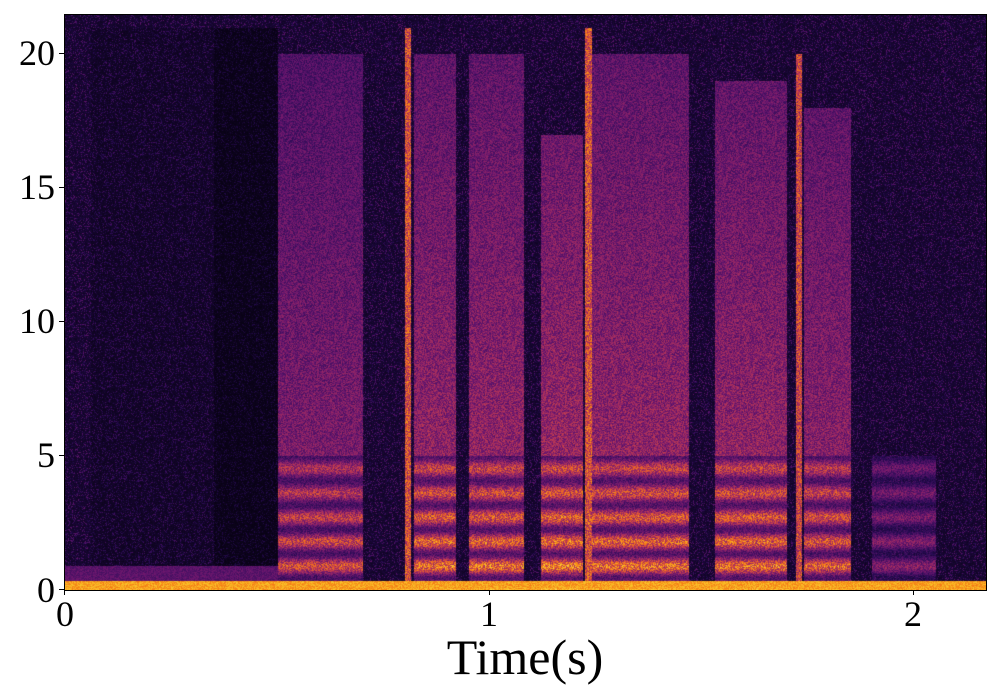 The image size is (1000, 700). I want to click on y-tick-label-10: 10, so click(37, 321).